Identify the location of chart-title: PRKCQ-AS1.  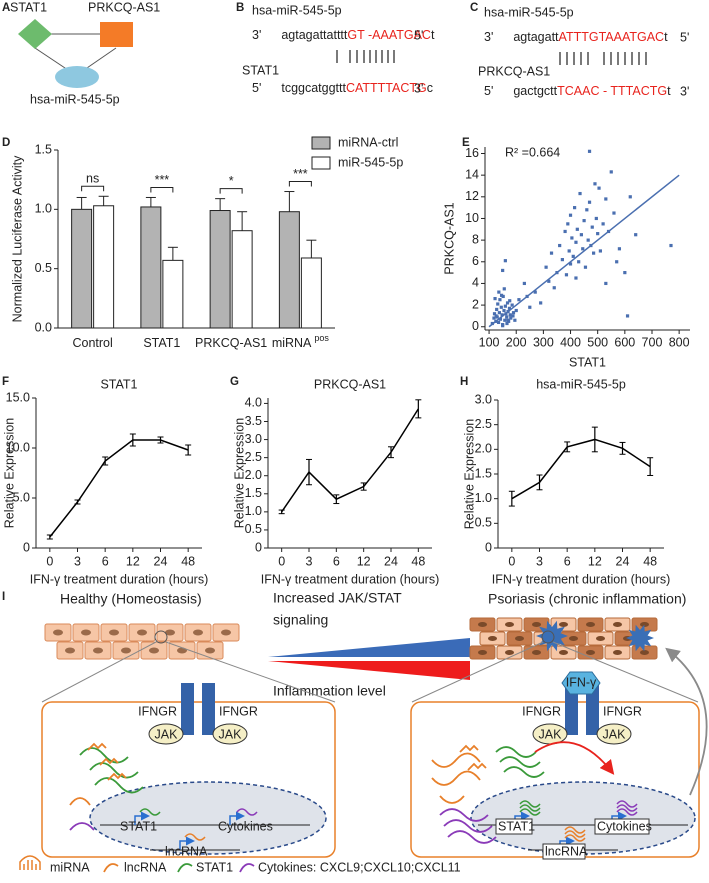
(350, 384).